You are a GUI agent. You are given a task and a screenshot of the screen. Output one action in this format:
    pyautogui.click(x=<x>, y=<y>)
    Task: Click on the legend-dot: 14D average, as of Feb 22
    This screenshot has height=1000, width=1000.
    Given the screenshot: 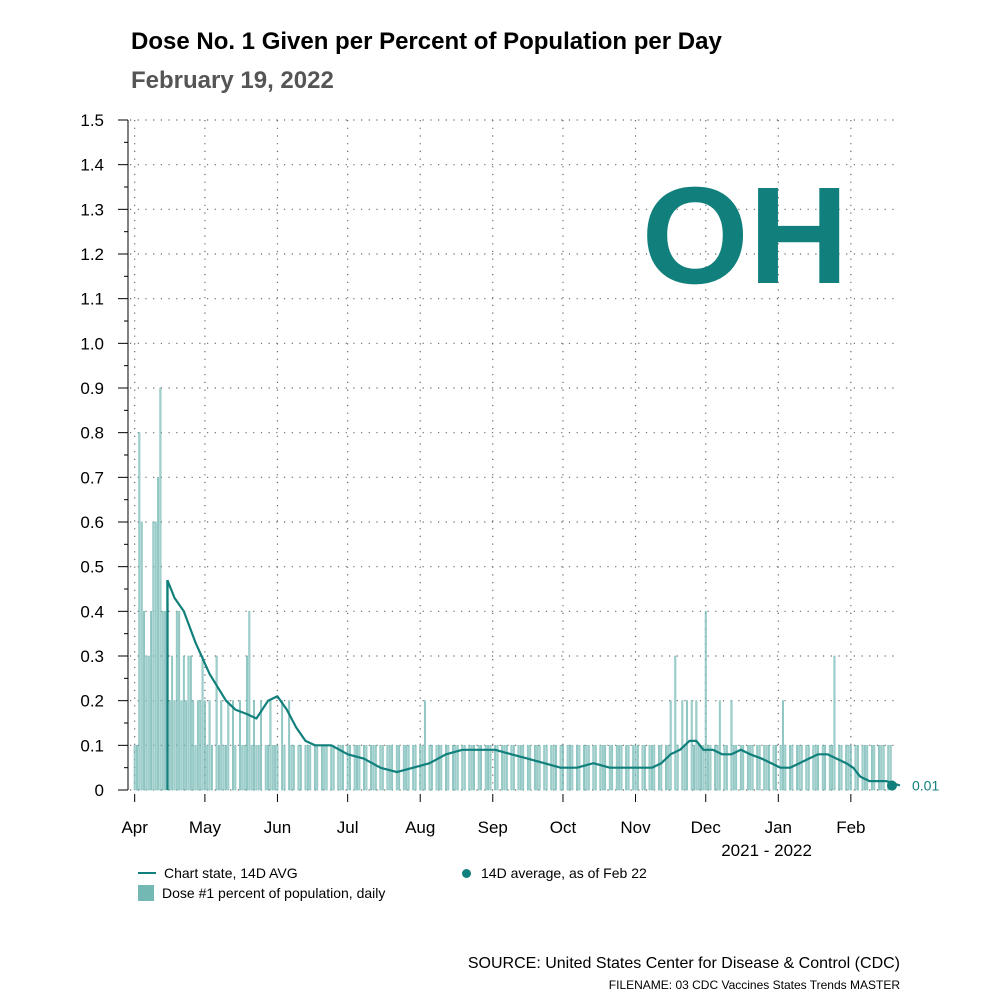 What is the action you would take?
    pyautogui.click(x=552, y=873)
    